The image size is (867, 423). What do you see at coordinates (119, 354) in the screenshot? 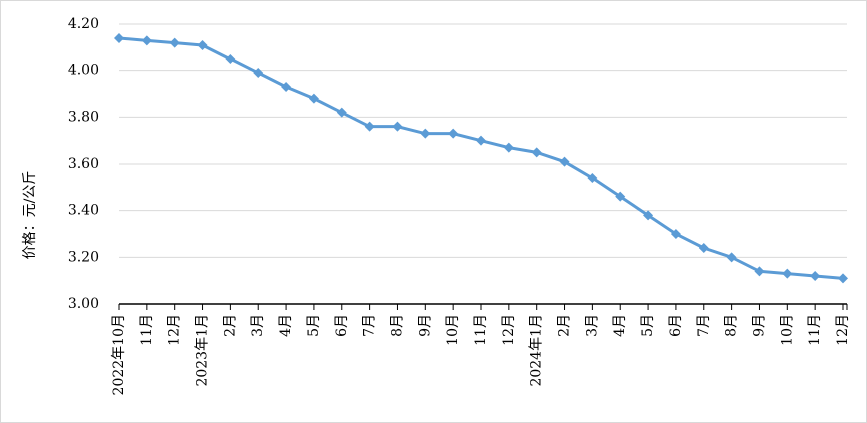
I see `x-tick-label: 2022年10月` at bounding box center [119, 354].